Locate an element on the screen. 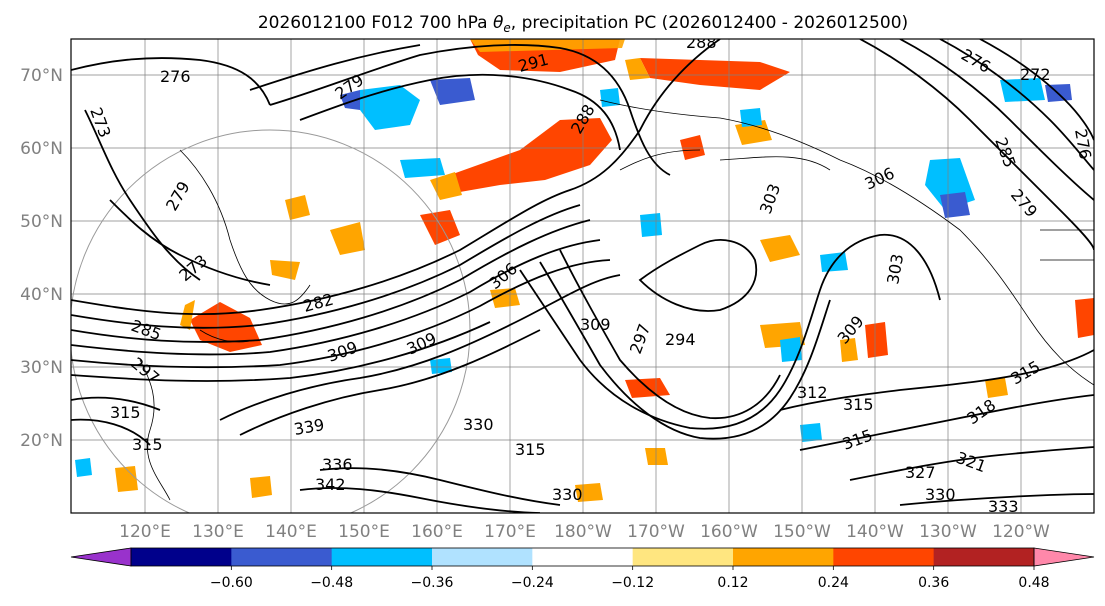  lat-label: 50°N is located at coordinates (41, 222).